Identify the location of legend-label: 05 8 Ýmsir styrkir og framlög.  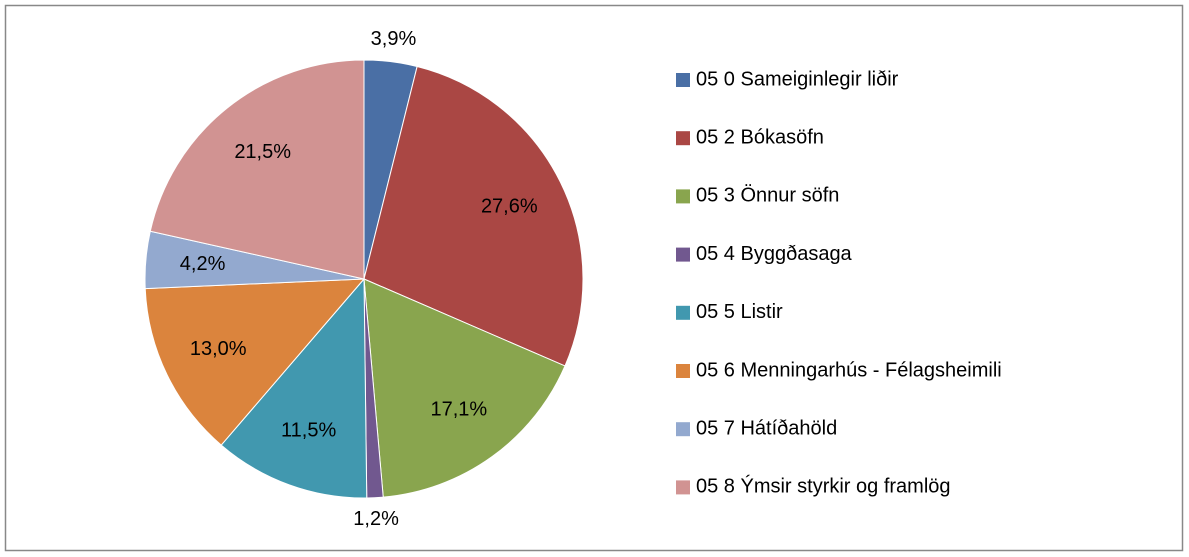
(823, 486).